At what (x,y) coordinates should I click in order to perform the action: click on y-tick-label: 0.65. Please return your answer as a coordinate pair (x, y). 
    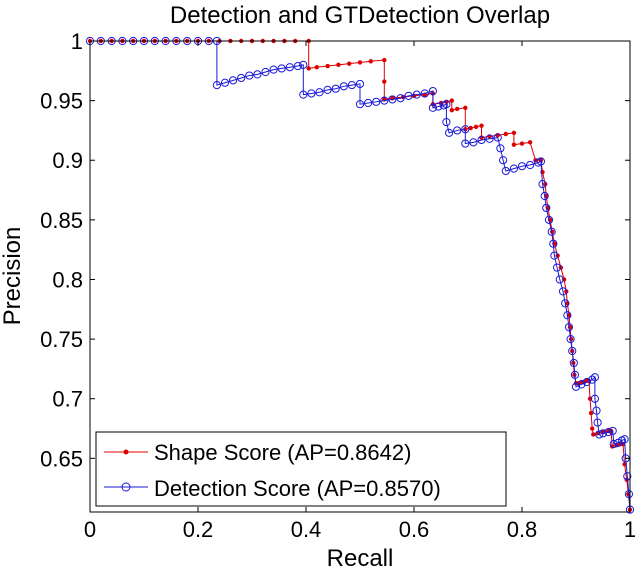
    Looking at the image, I should click on (61, 458).